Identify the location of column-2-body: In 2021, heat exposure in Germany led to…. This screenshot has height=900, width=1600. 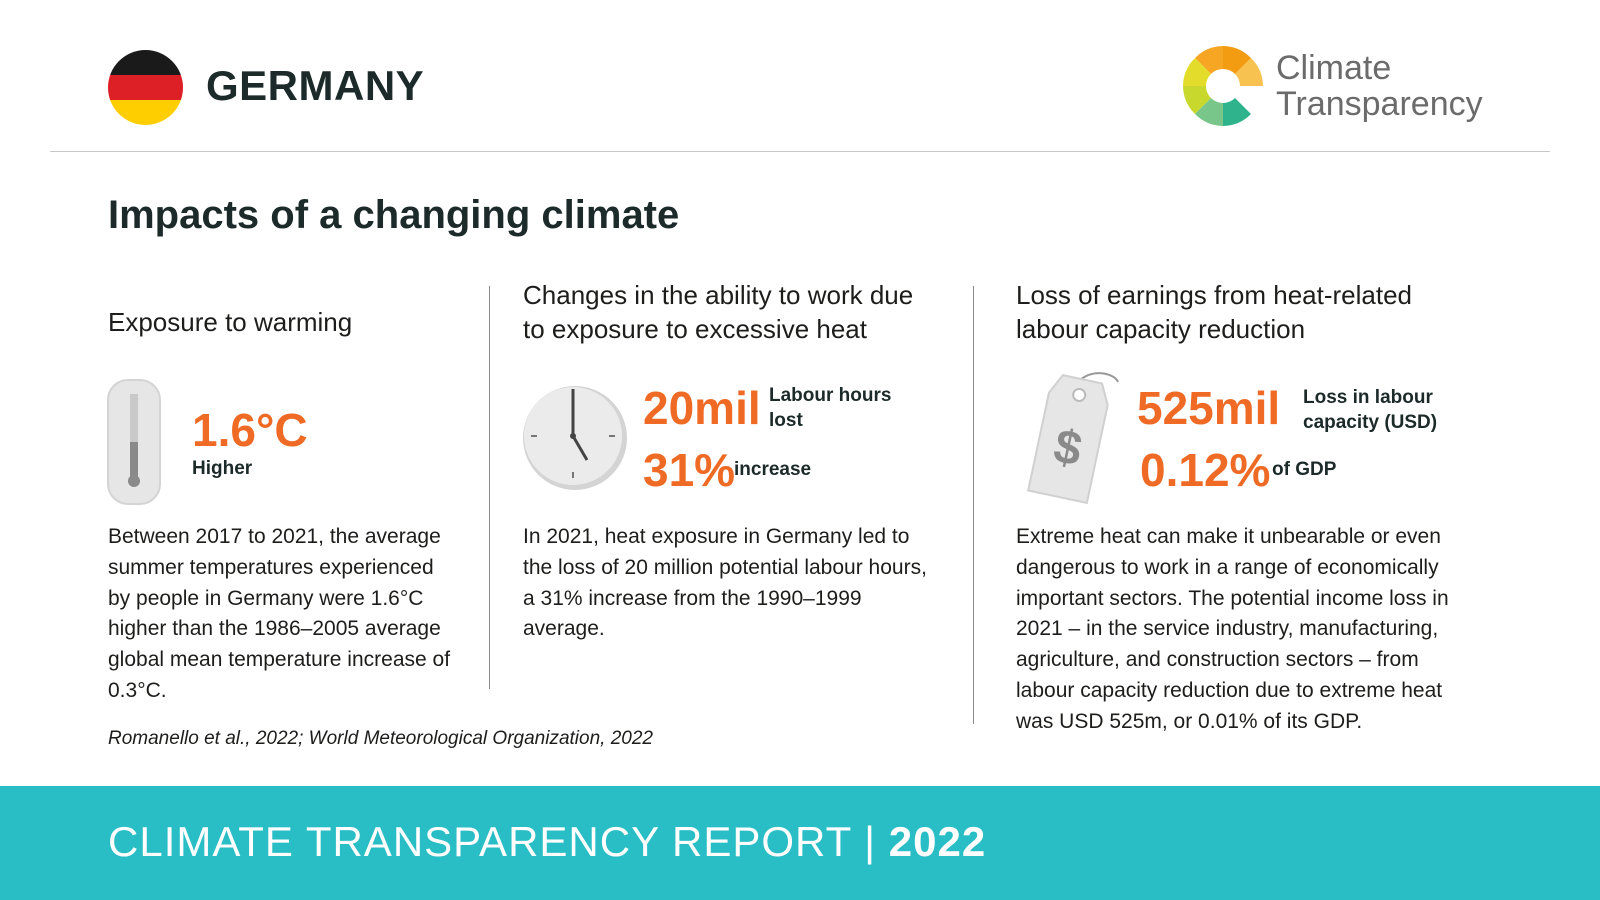
(725, 583).